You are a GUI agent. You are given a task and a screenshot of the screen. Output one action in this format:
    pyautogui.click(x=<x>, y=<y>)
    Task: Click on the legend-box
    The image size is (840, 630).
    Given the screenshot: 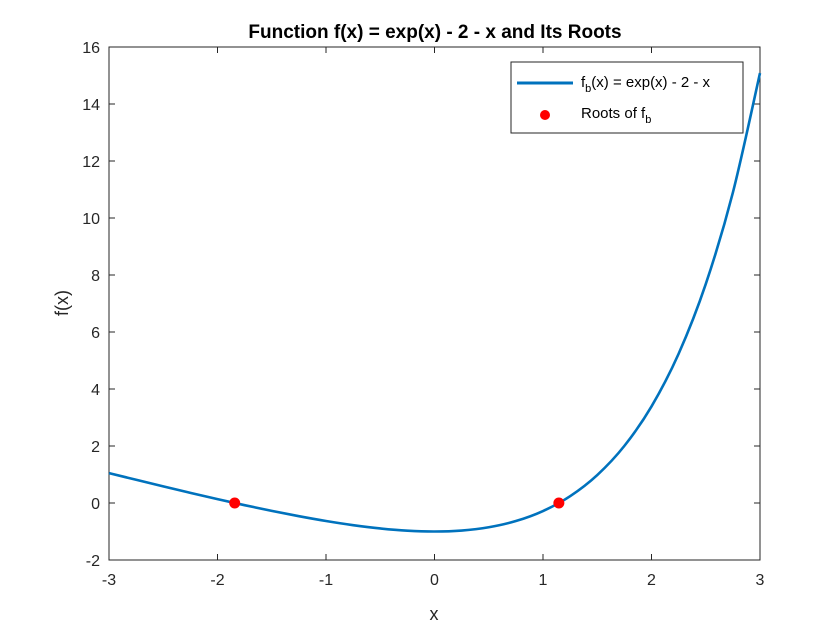 What is the action you would take?
    pyautogui.click(x=627, y=97)
    